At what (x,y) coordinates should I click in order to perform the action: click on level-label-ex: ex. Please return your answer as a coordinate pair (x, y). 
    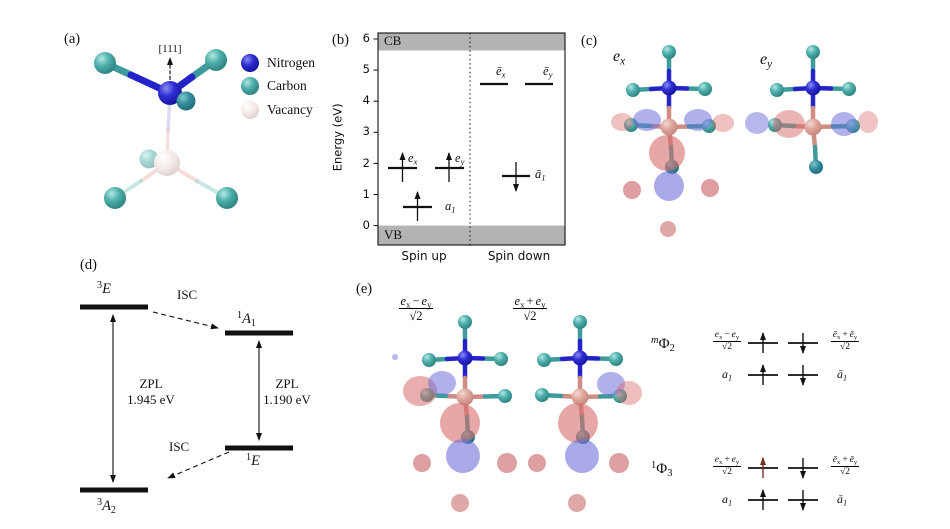
    Looking at the image, I should click on (413, 159).